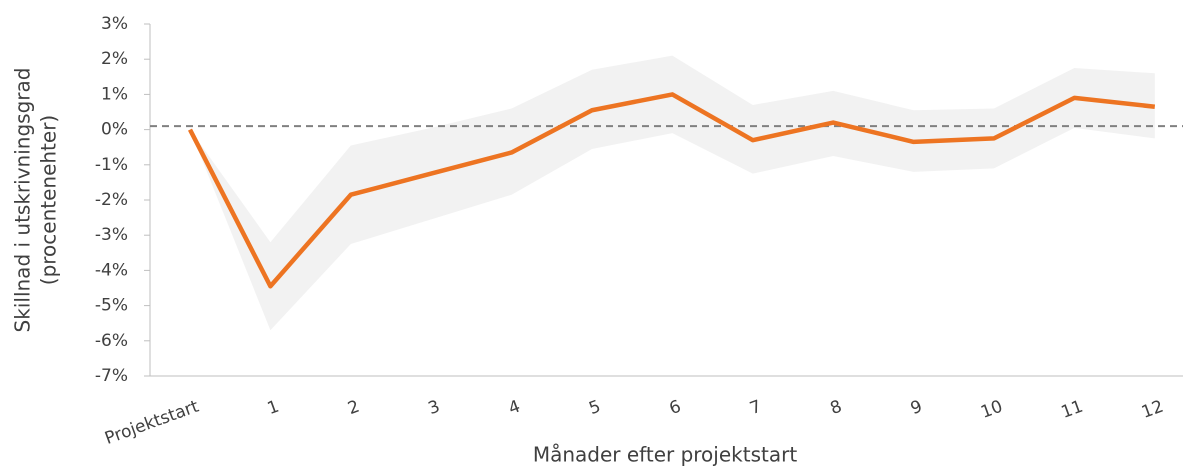 The width and height of the screenshot is (1183, 471). Describe the element at coordinates (665, 455) in the screenshot. I see `x-axis-title: Månader efter projektstart` at that location.